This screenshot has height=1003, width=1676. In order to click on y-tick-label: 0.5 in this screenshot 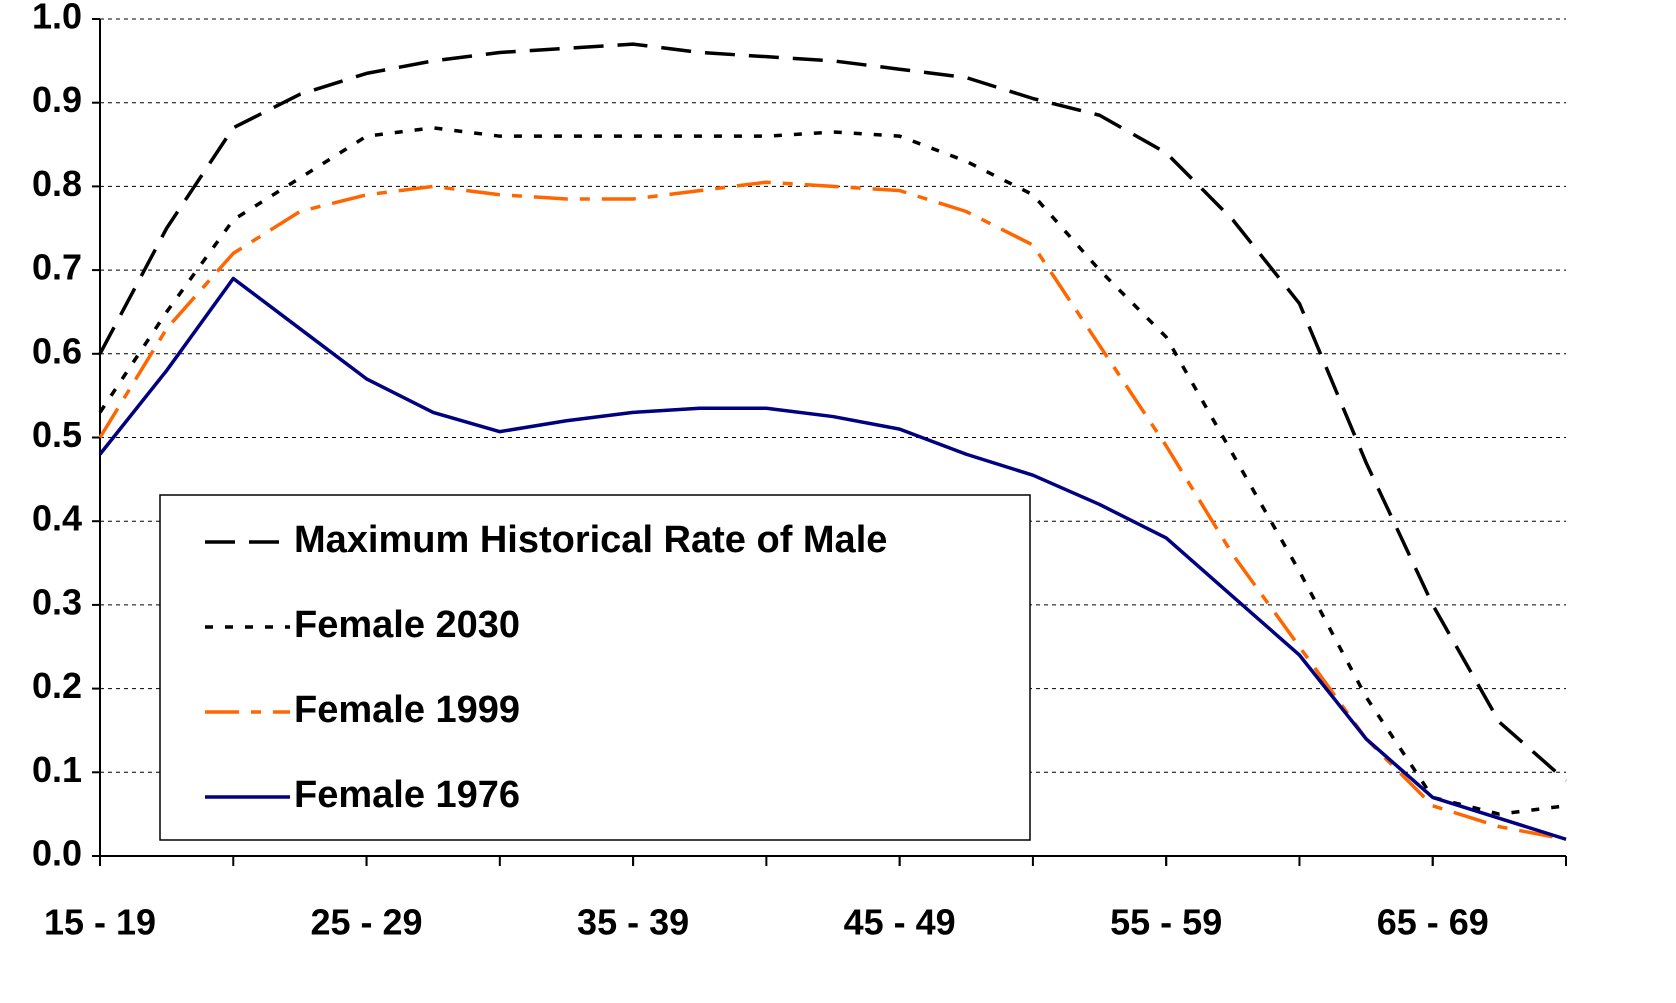, I will do `click(57, 434)`.